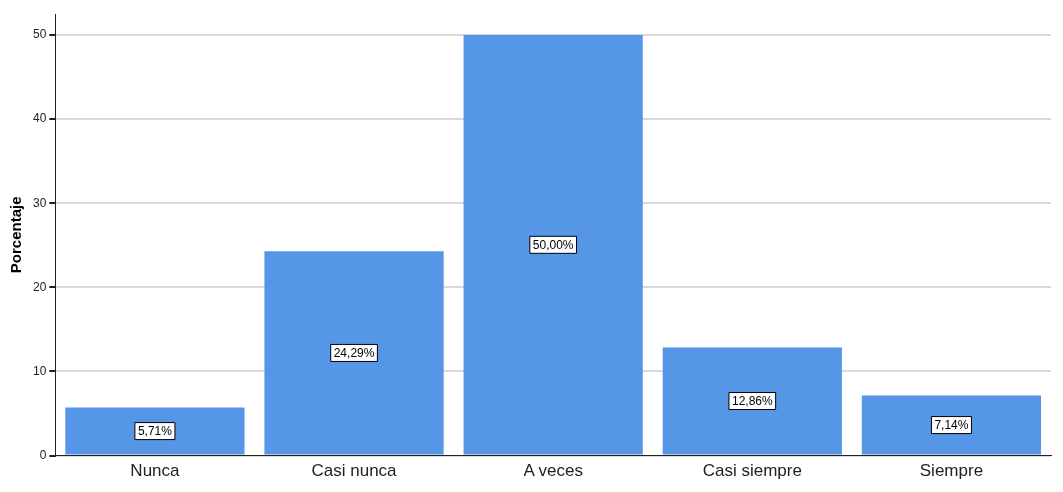 The height and width of the screenshot is (492, 1063). What do you see at coordinates (951, 471) in the screenshot?
I see `x-tick-label: Siempre` at bounding box center [951, 471].